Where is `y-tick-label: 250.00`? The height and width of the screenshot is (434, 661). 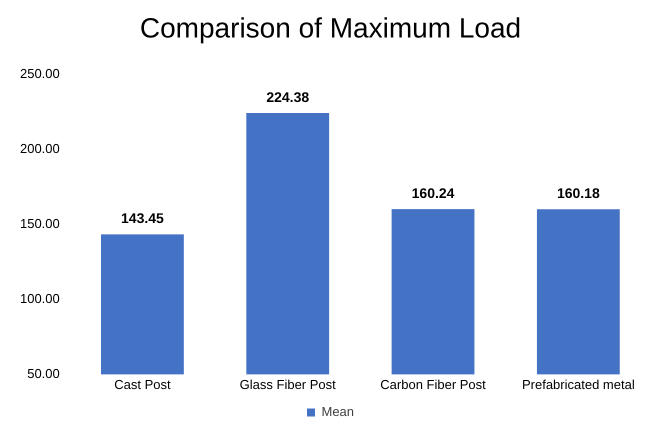
y-tick-label: 250.00 is located at coordinates (40, 74).